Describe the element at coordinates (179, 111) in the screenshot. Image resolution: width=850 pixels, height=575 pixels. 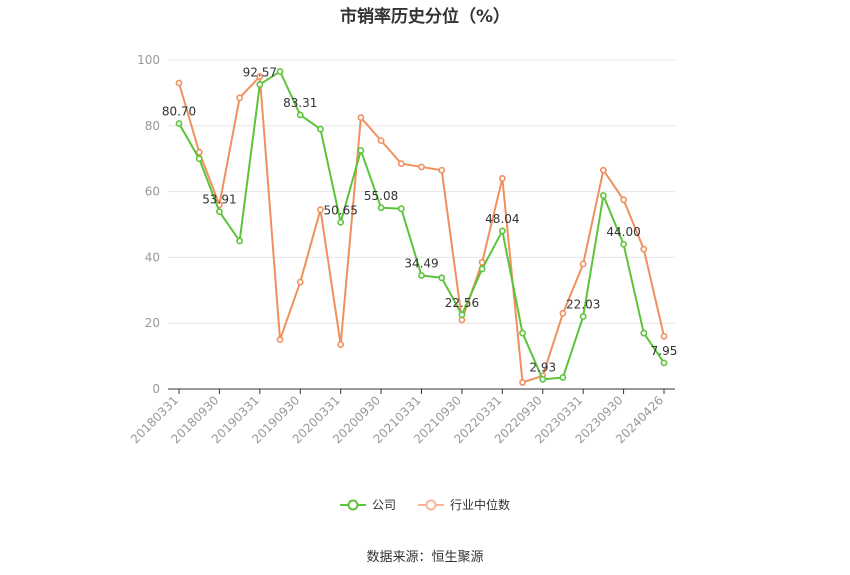
I see `data-label: 80.70` at that location.